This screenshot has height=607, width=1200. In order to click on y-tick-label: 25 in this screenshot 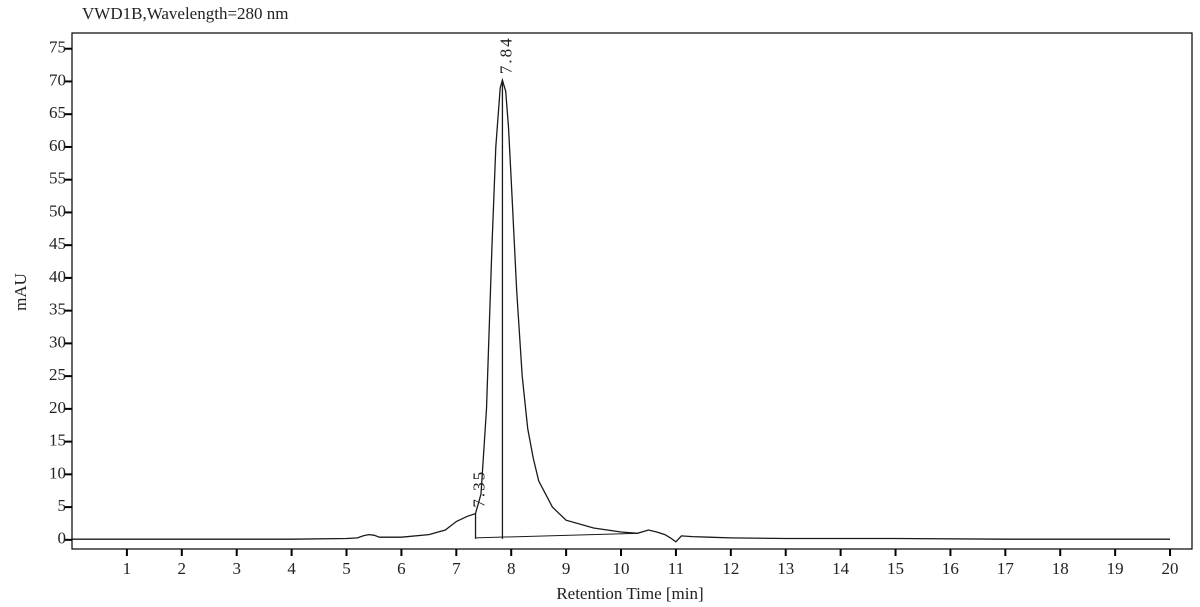, I will do `click(57, 374)`.